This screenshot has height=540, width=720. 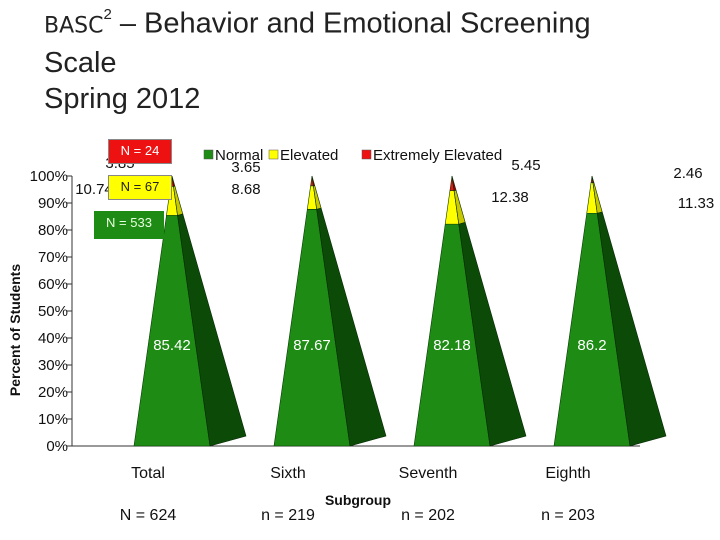 I want to click on legend-label-2: Extremely Elevated, so click(x=437, y=155).